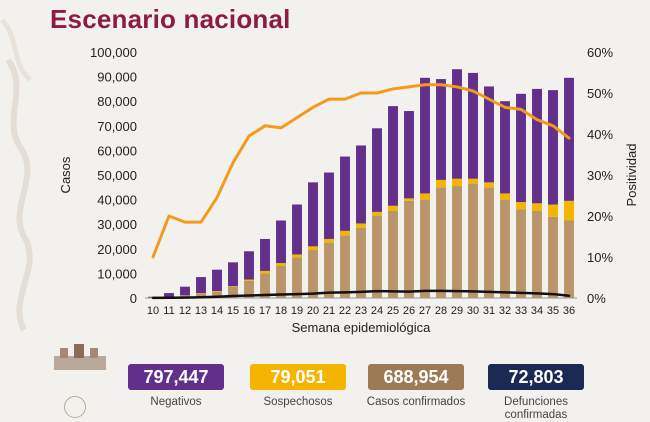 This screenshot has height=422, width=650. I want to click on summary-card-negativos: 797,447, so click(176, 377).